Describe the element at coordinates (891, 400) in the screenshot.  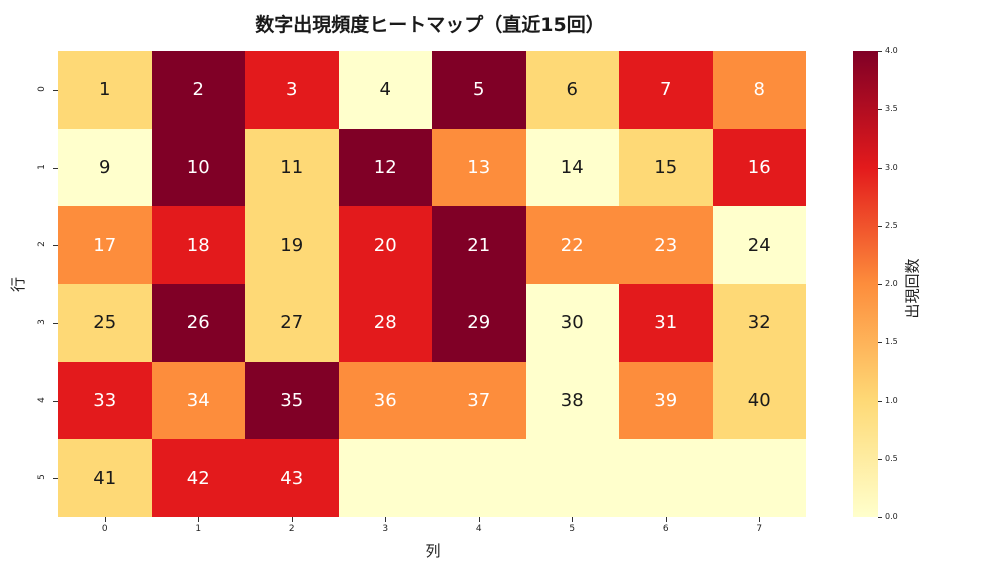
I see `colorbar-tick-label: 1.0` at that location.